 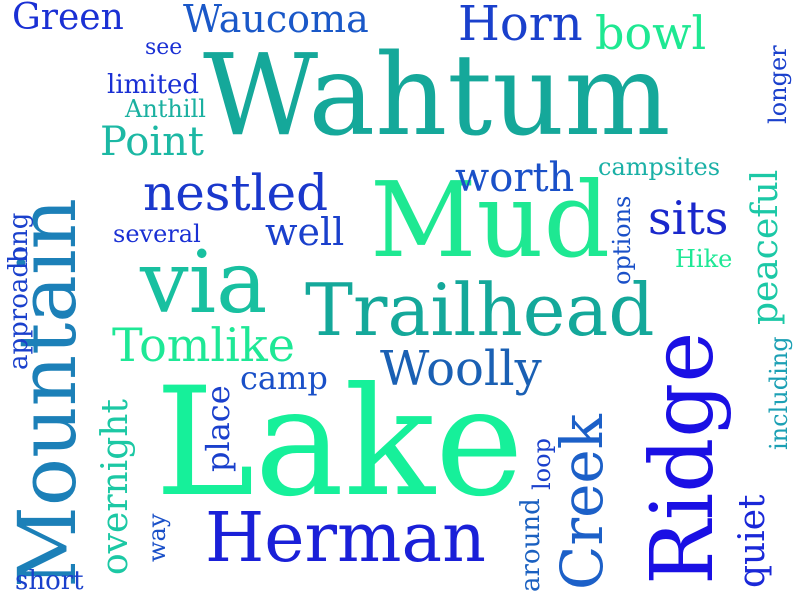 What do you see at coordinates (276, 20) in the screenshot?
I see `word-waucoma: Waucoma` at bounding box center [276, 20].